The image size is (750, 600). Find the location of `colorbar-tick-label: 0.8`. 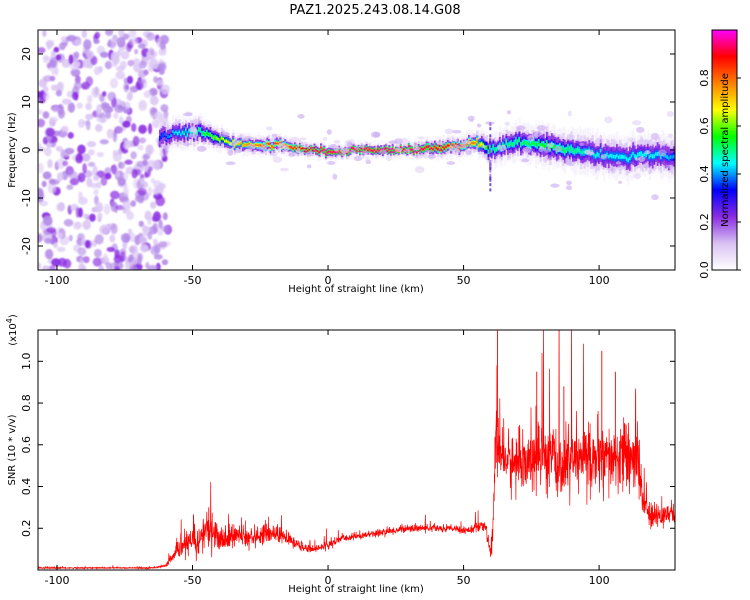

colorbar-tick-label: 0.8 is located at coordinates (704, 78).